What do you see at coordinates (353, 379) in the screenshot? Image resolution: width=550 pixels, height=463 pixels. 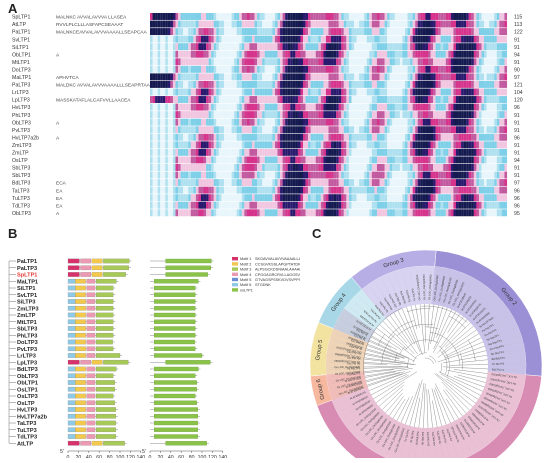 I see `leaf-label: Ta HvLTP7a2b` at bounding box center [353, 379].